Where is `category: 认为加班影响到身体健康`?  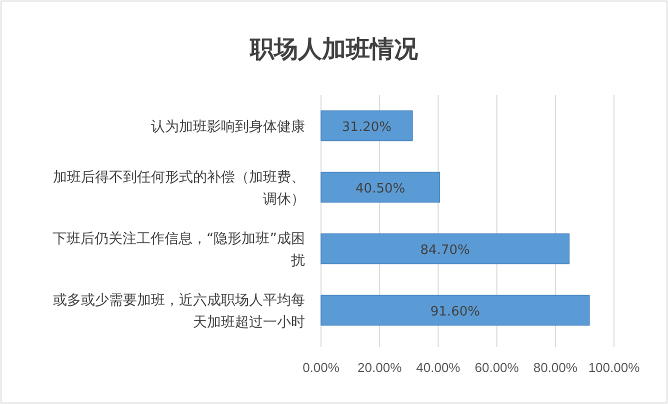
category: 认为加班影响到身体健康 is located at coordinates (228, 126).